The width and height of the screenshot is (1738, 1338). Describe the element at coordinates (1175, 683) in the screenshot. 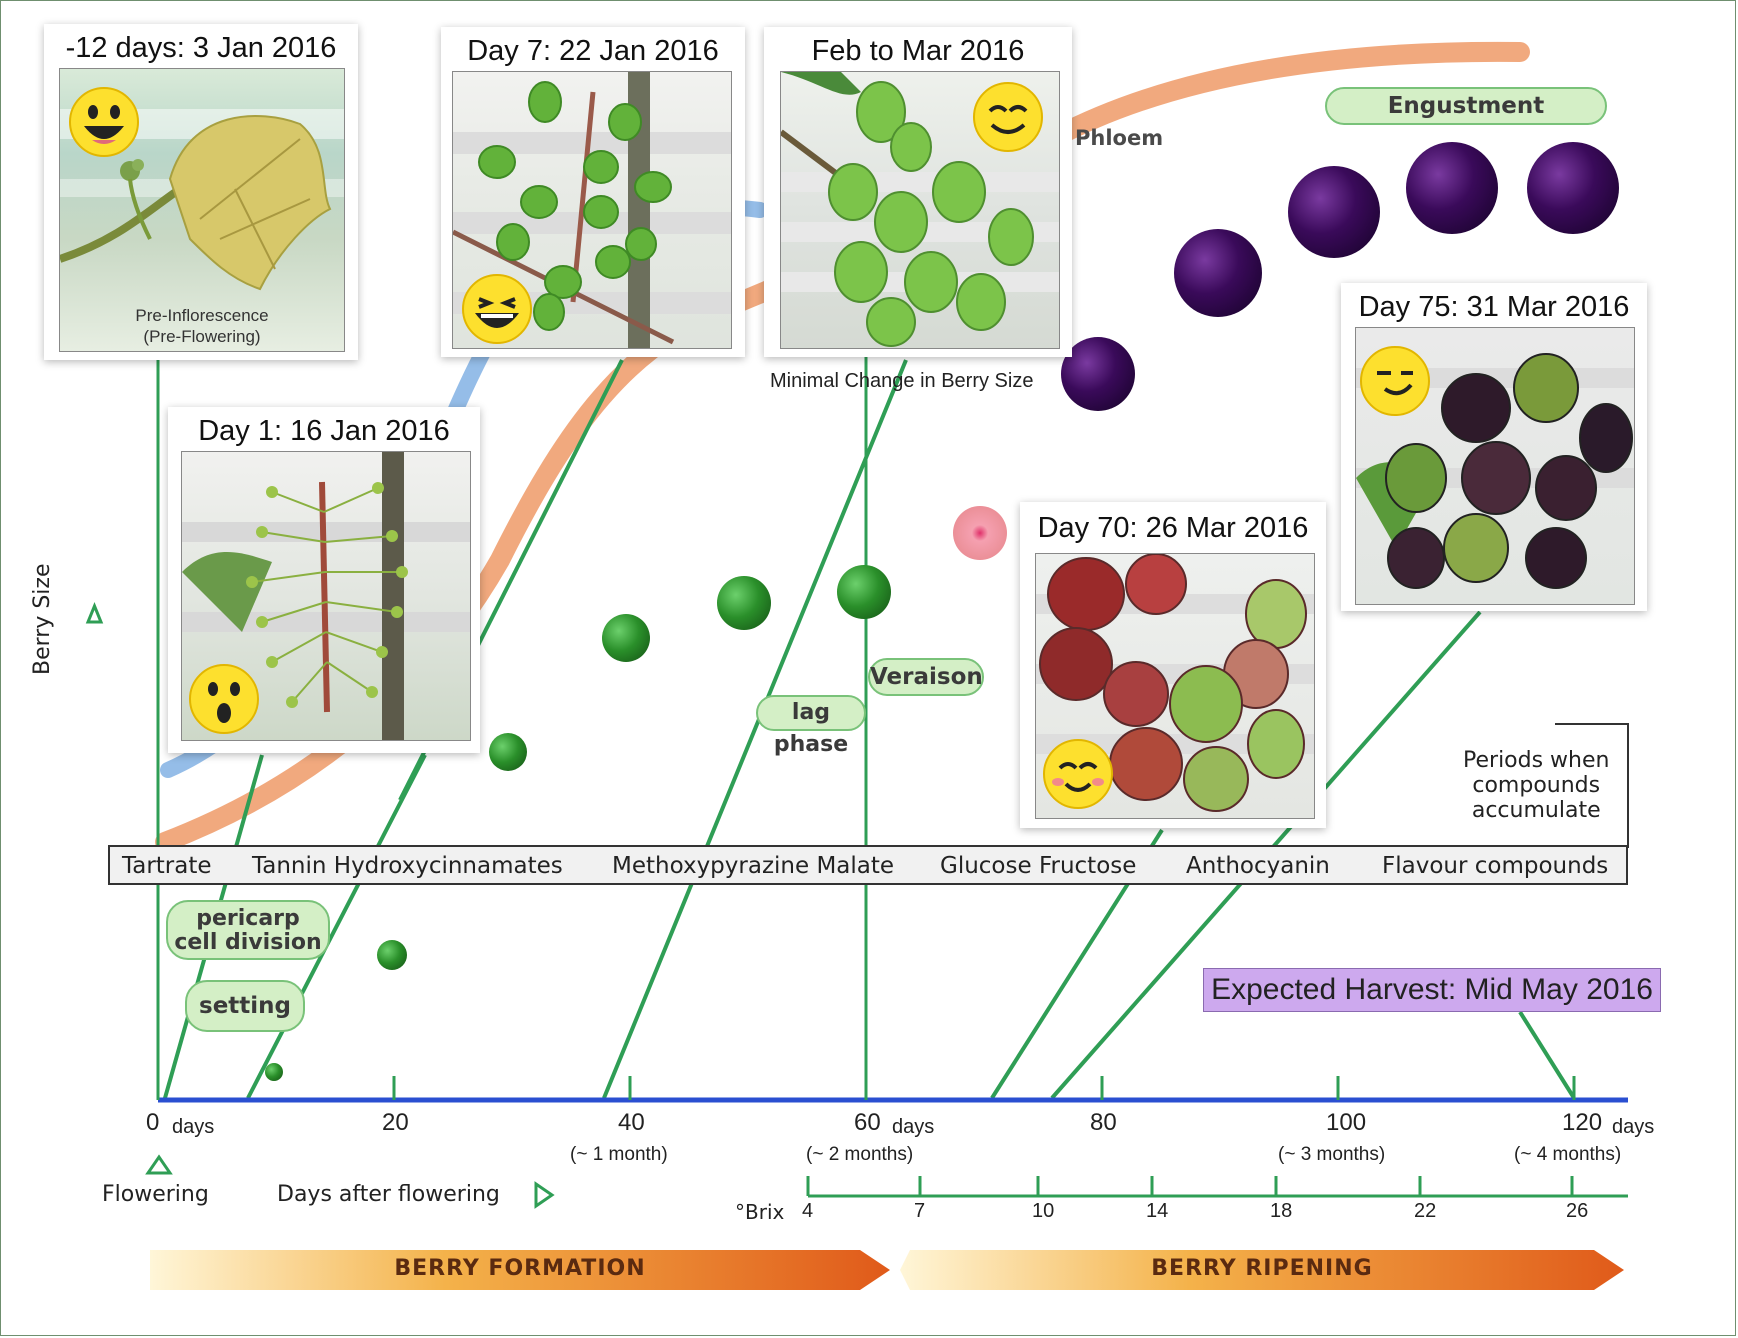

I see `veraison-bunch-graphic` at that location.